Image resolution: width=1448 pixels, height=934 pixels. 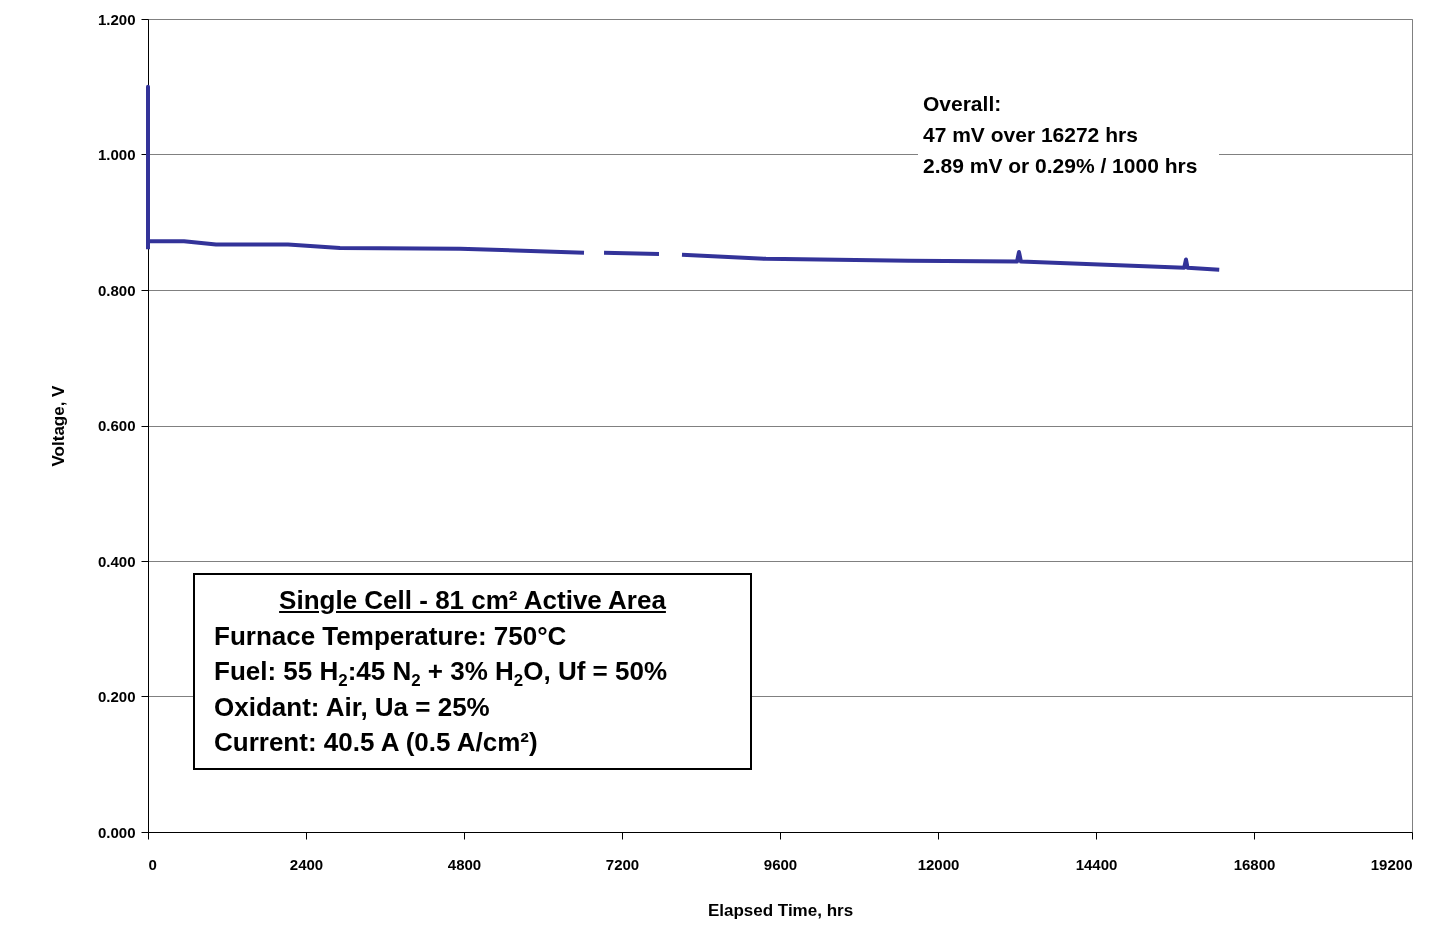 I want to click on annotation: Overall: 47 mV over 16272 hrs 2.89 mV or 0.29% / 1000 hrs, so click(x=1060, y=135).